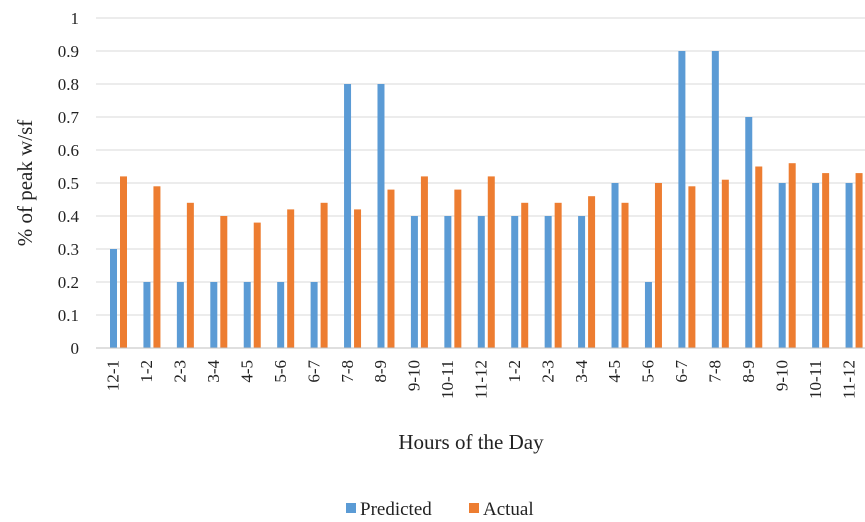 This screenshot has height=522, width=865. I want to click on y-tick-labels: 0 0.1 0.2 0.3 0.4 0.5 0.6 0.7 0.8 0.9 1, so click(69, 183).